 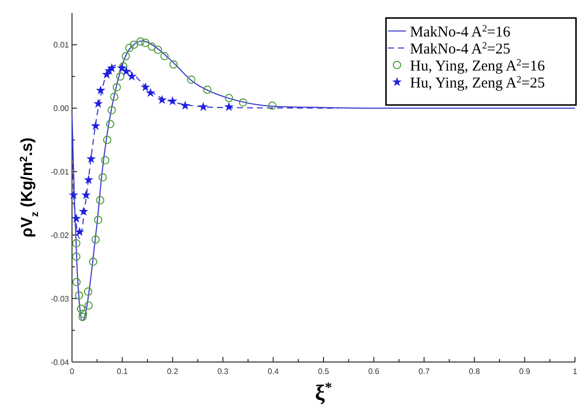 What do you see at coordinates (525, 371) in the screenshot?
I see `x-tick-label: 0.9` at bounding box center [525, 371].